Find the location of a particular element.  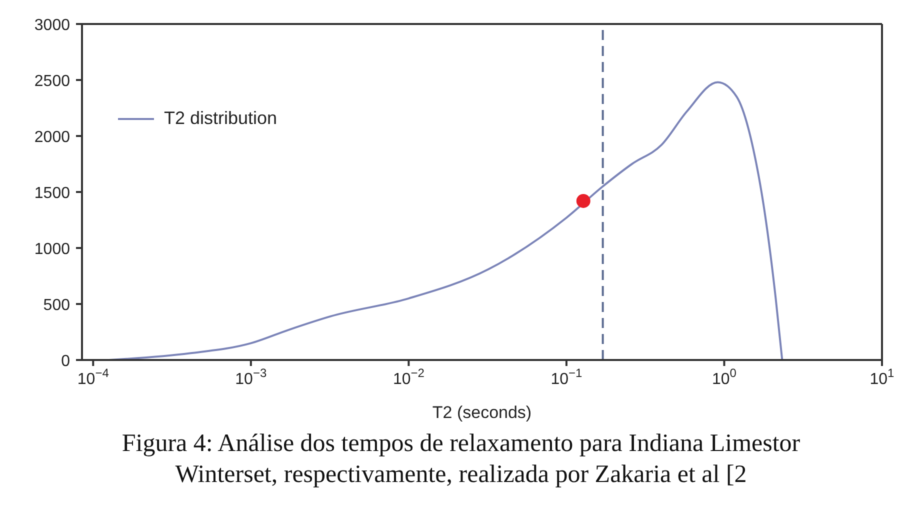

x-tick-label: 10$^{1}$ is located at coordinates (882, 377).